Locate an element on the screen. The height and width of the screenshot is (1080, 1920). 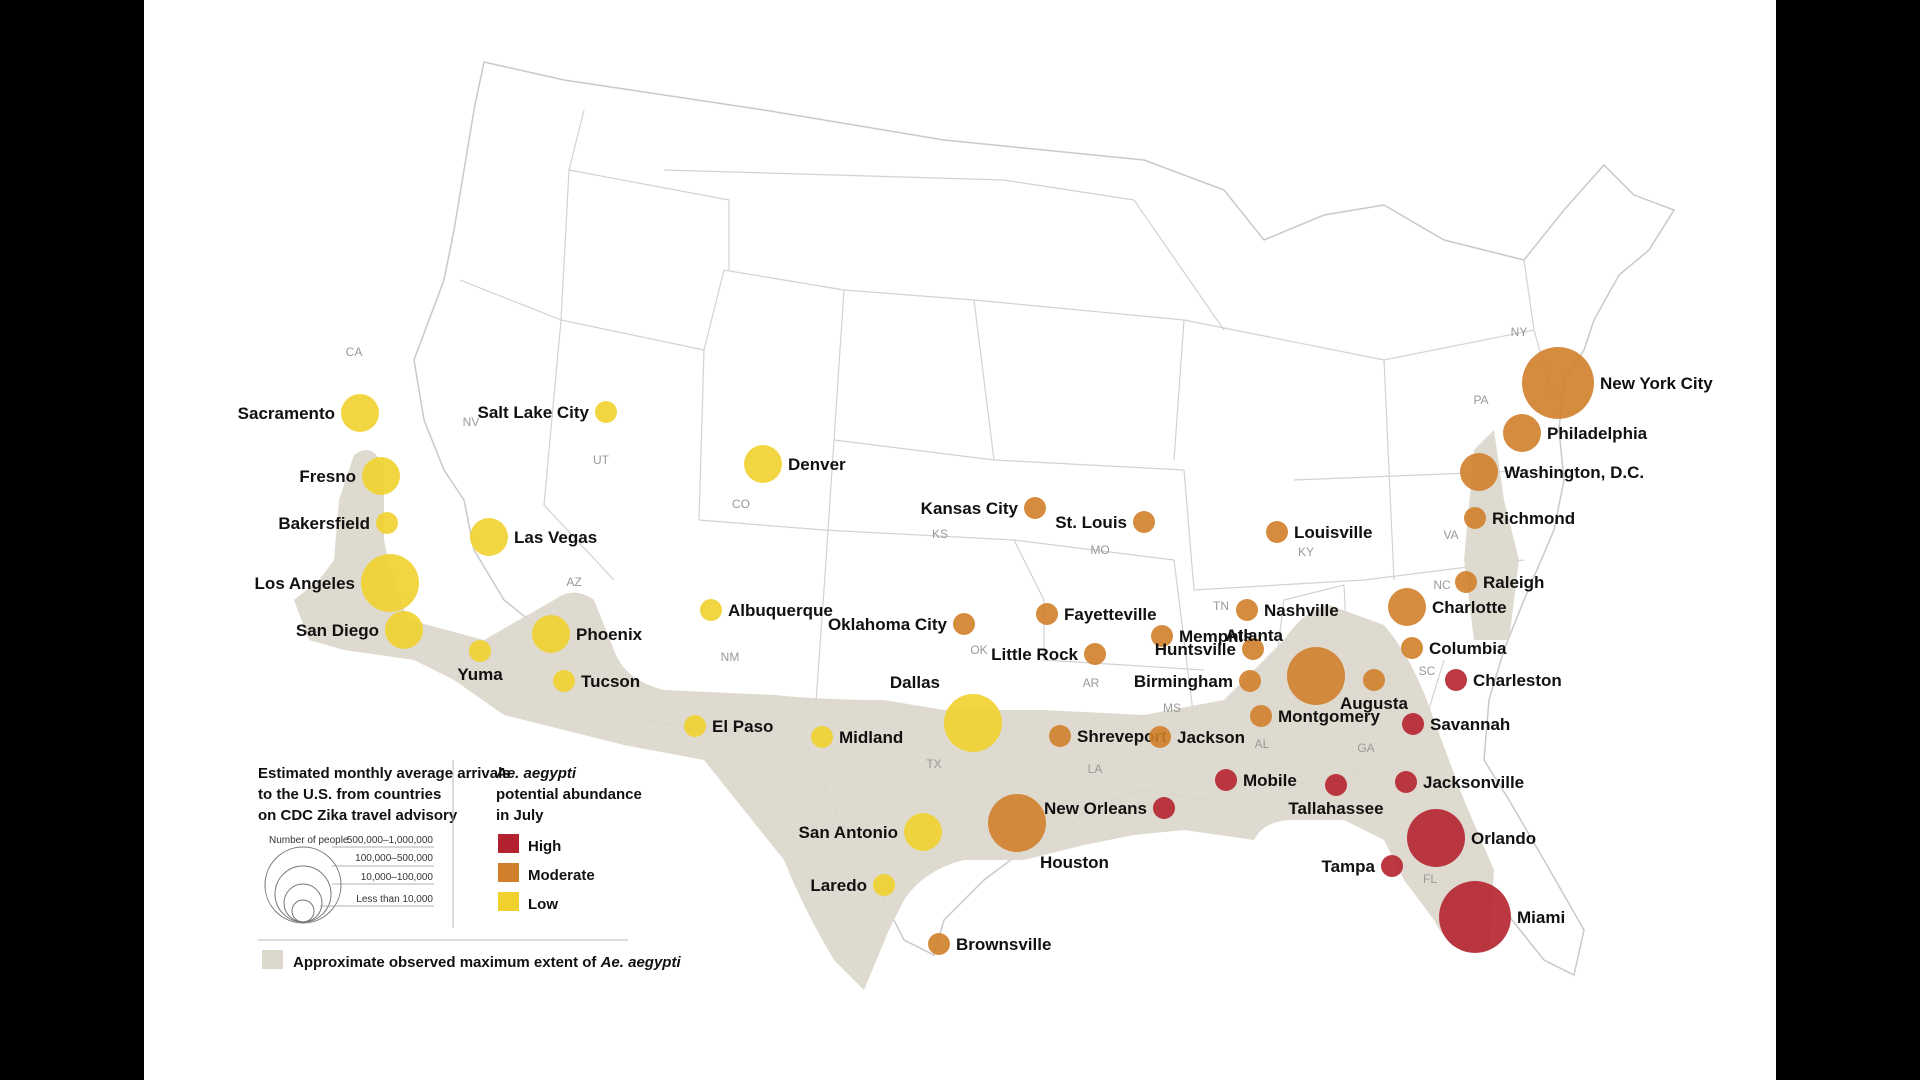
city-philadelphia: Philadelphia is located at coordinates (1575, 433).